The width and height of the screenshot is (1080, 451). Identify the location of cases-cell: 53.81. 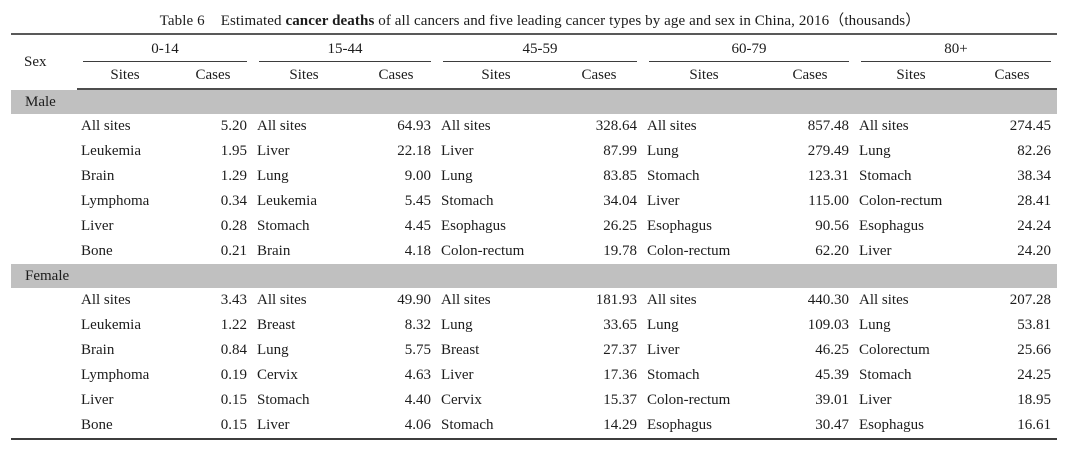
(1034, 325).